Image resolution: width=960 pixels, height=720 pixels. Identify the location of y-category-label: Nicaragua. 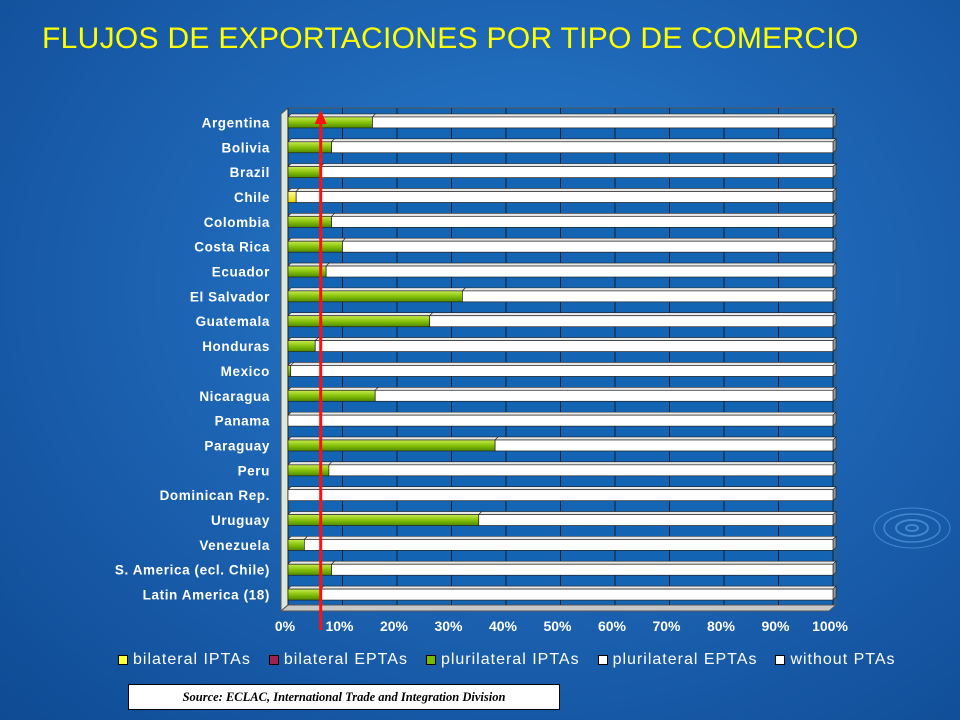
(234, 396).